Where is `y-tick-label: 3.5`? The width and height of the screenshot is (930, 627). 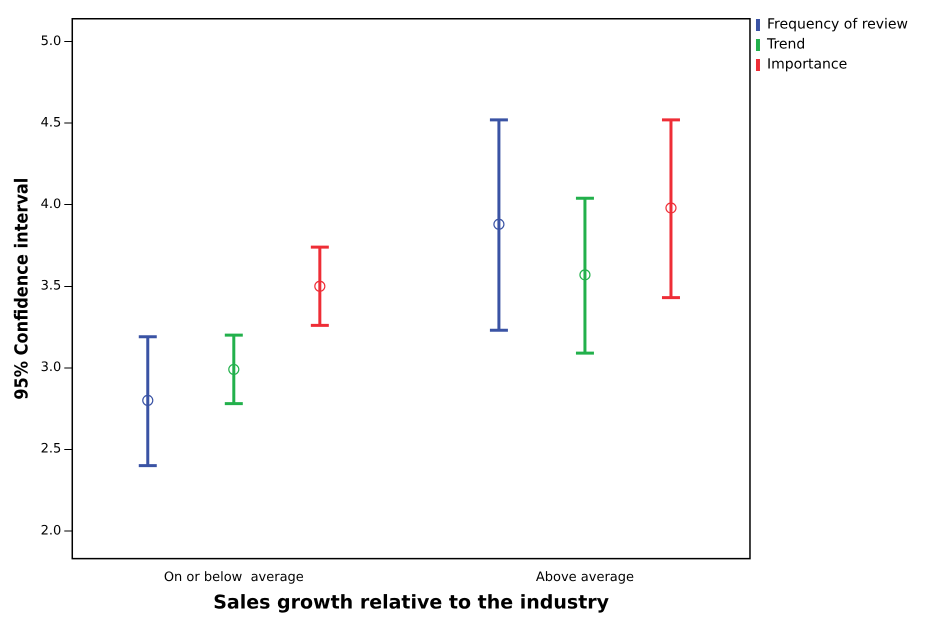 y-tick-label: 3.5 is located at coordinates (51, 286).